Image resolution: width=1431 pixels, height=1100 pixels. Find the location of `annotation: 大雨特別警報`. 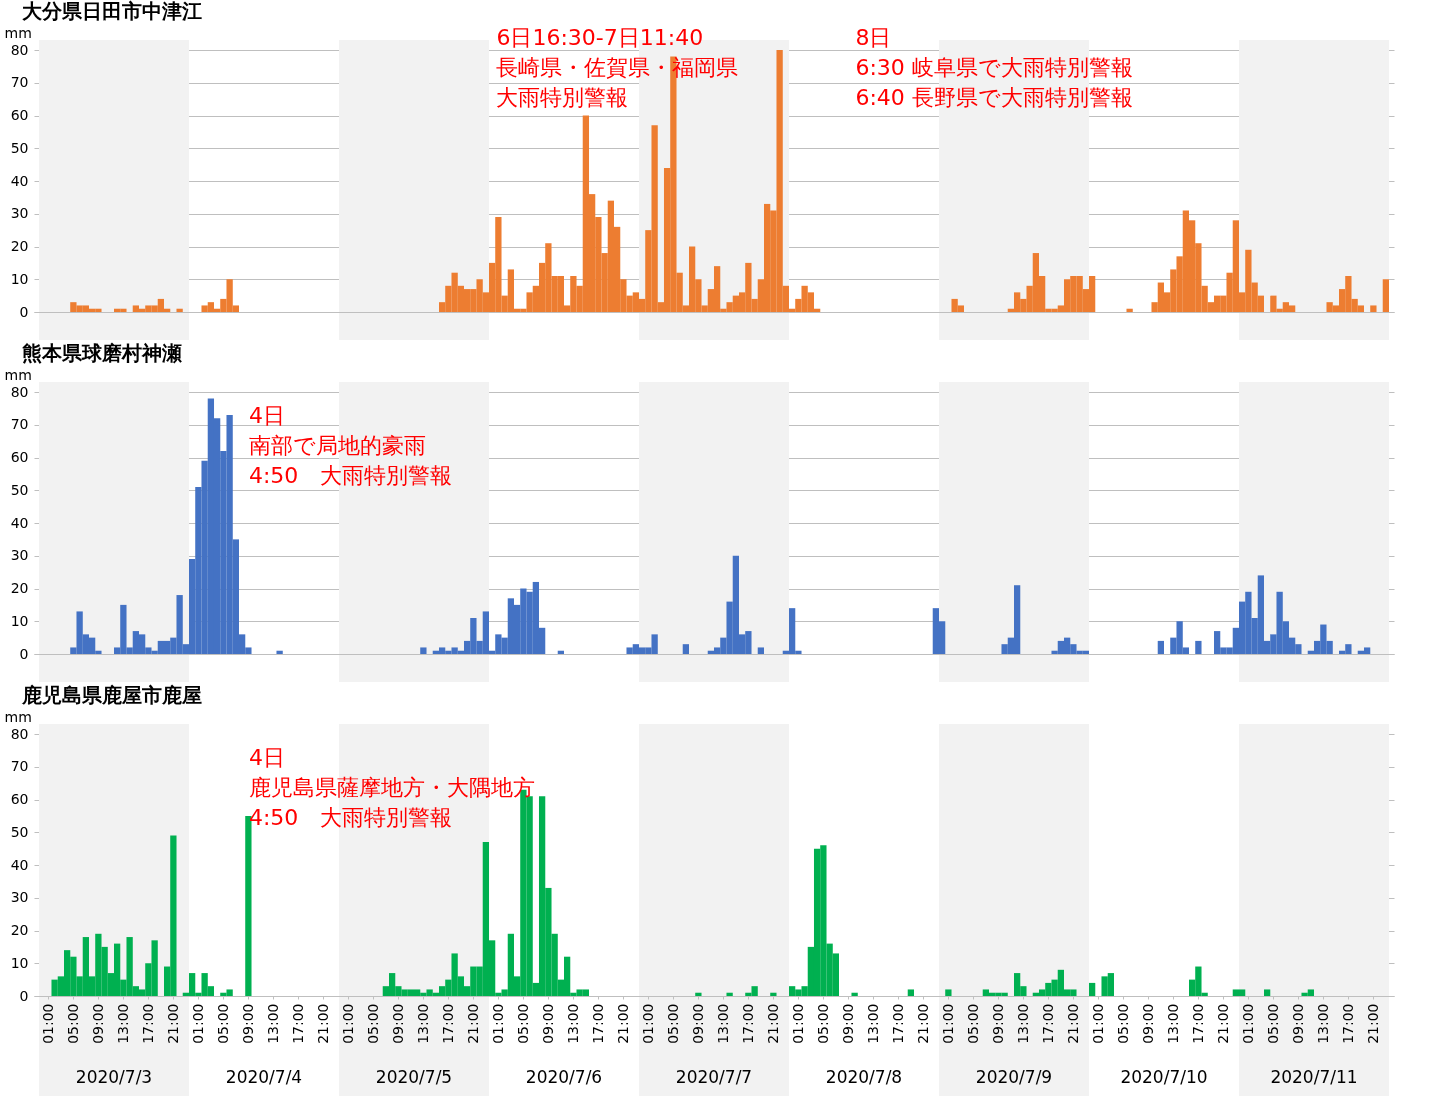

annotation: 大雨特別警報 is located at coordinates (562, 97).